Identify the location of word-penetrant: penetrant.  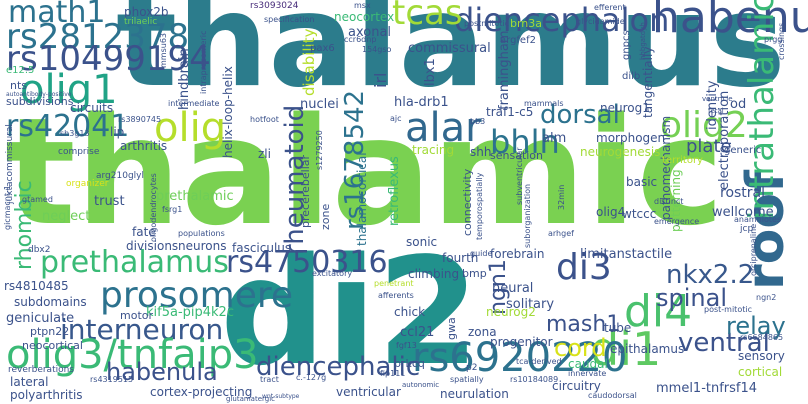
(394, 283).